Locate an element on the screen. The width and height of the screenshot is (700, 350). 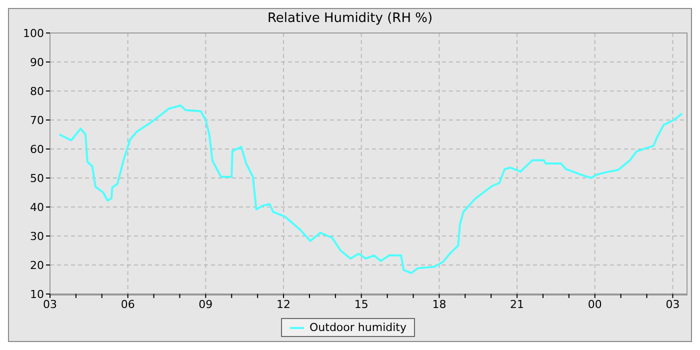
y-tick-label: 20 is located at coordinates (37, 265).